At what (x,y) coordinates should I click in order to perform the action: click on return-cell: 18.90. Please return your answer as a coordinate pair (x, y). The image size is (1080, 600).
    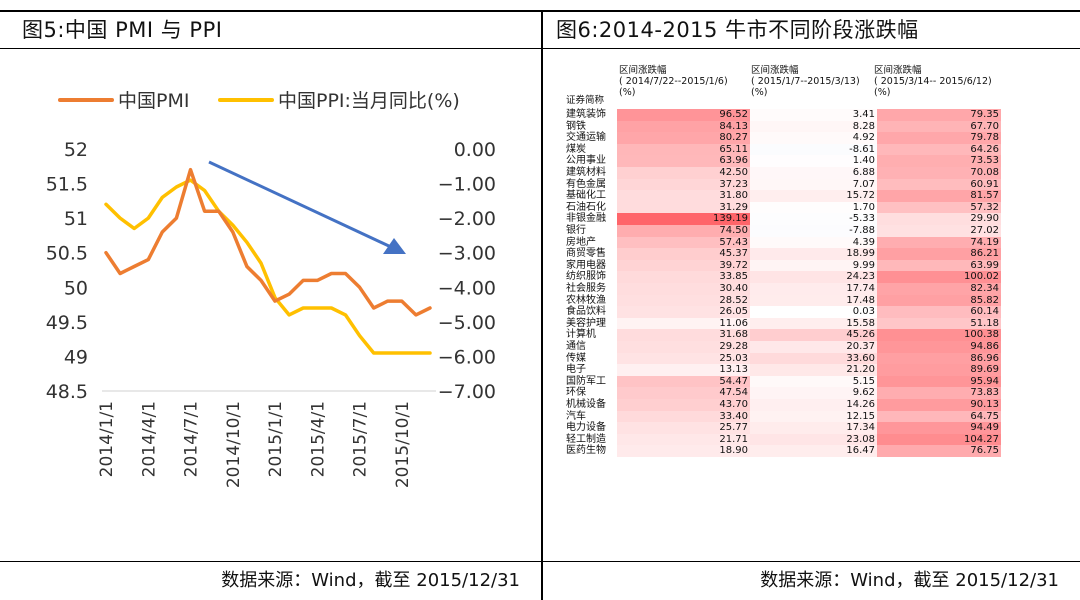
    Looking at the image, I should click on (683, 451).